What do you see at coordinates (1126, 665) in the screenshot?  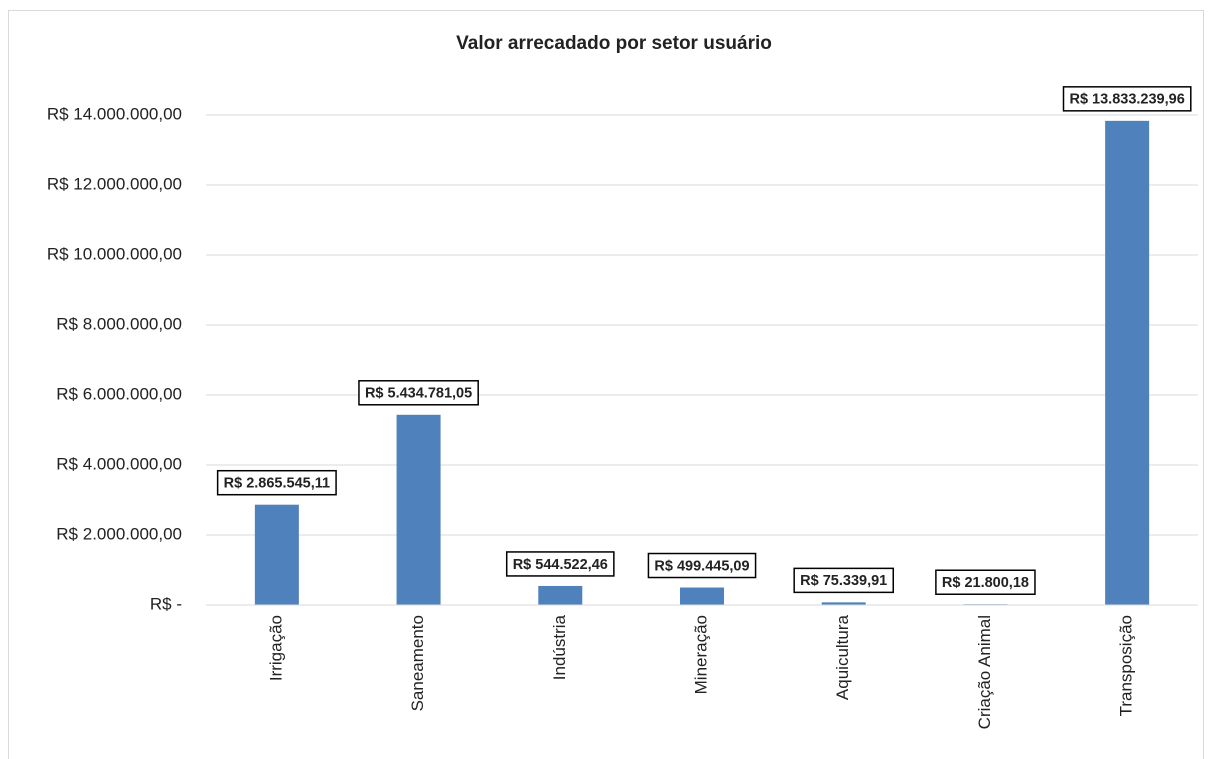 I see `x-tick-label: Transposição` at bounding box center [1126, 665].